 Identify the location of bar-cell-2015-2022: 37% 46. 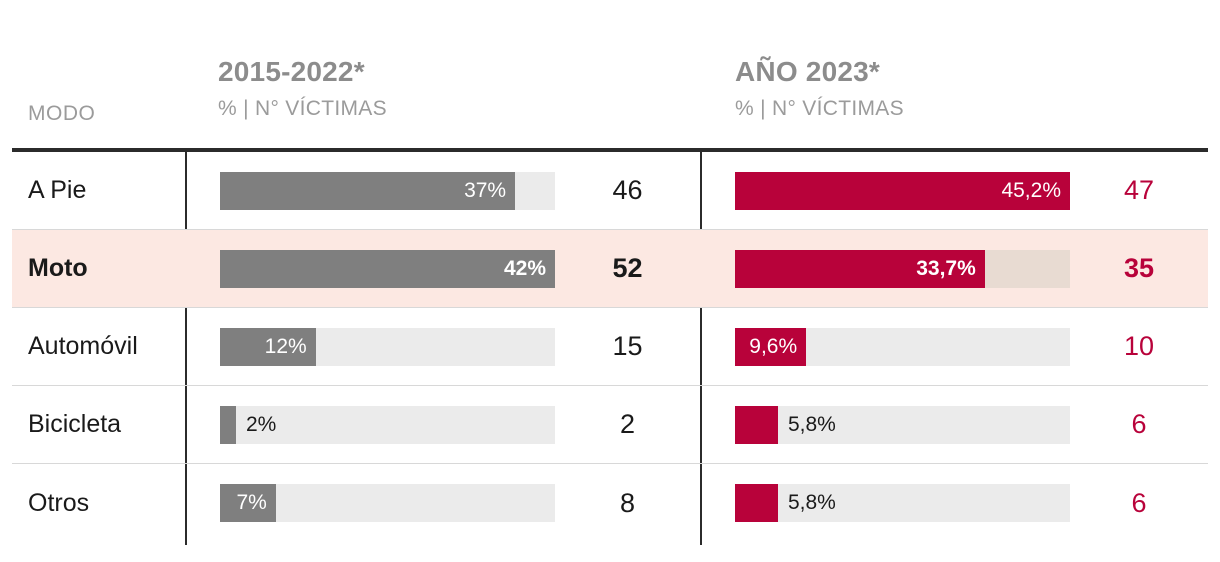
(442, 190).